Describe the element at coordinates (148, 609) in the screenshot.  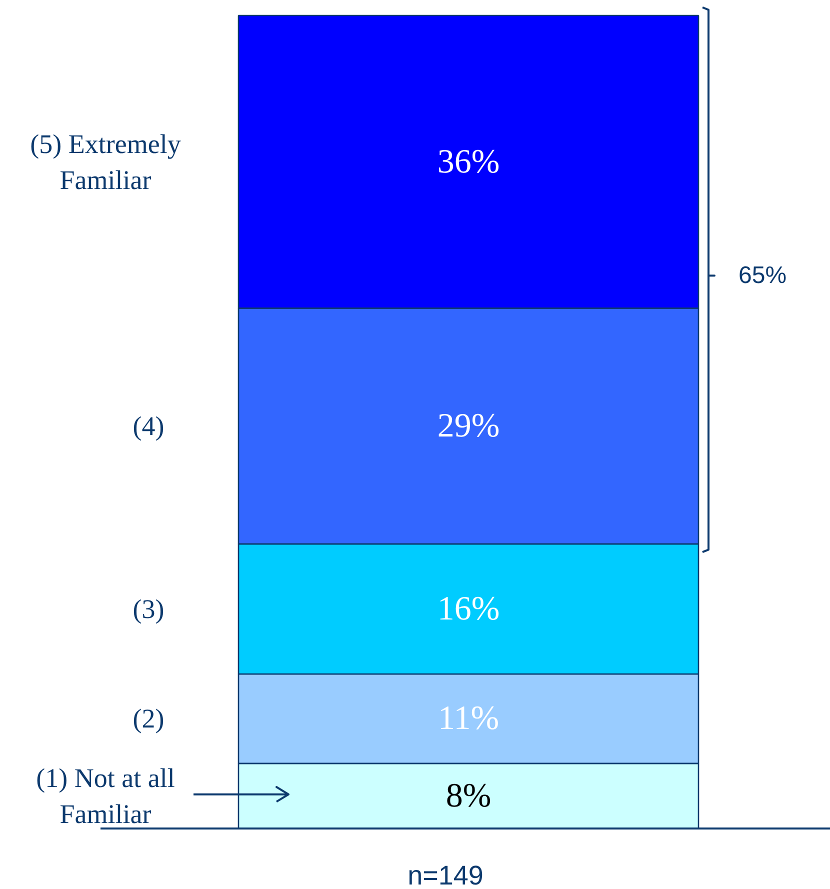
I see `text: (3)` at that location.